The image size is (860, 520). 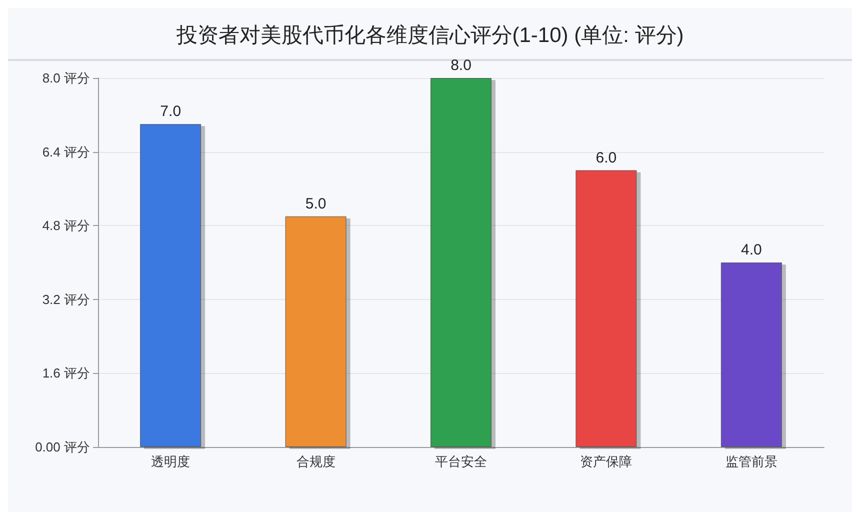 I want to click on data-label: 4.0, so click(x=751, y=250).